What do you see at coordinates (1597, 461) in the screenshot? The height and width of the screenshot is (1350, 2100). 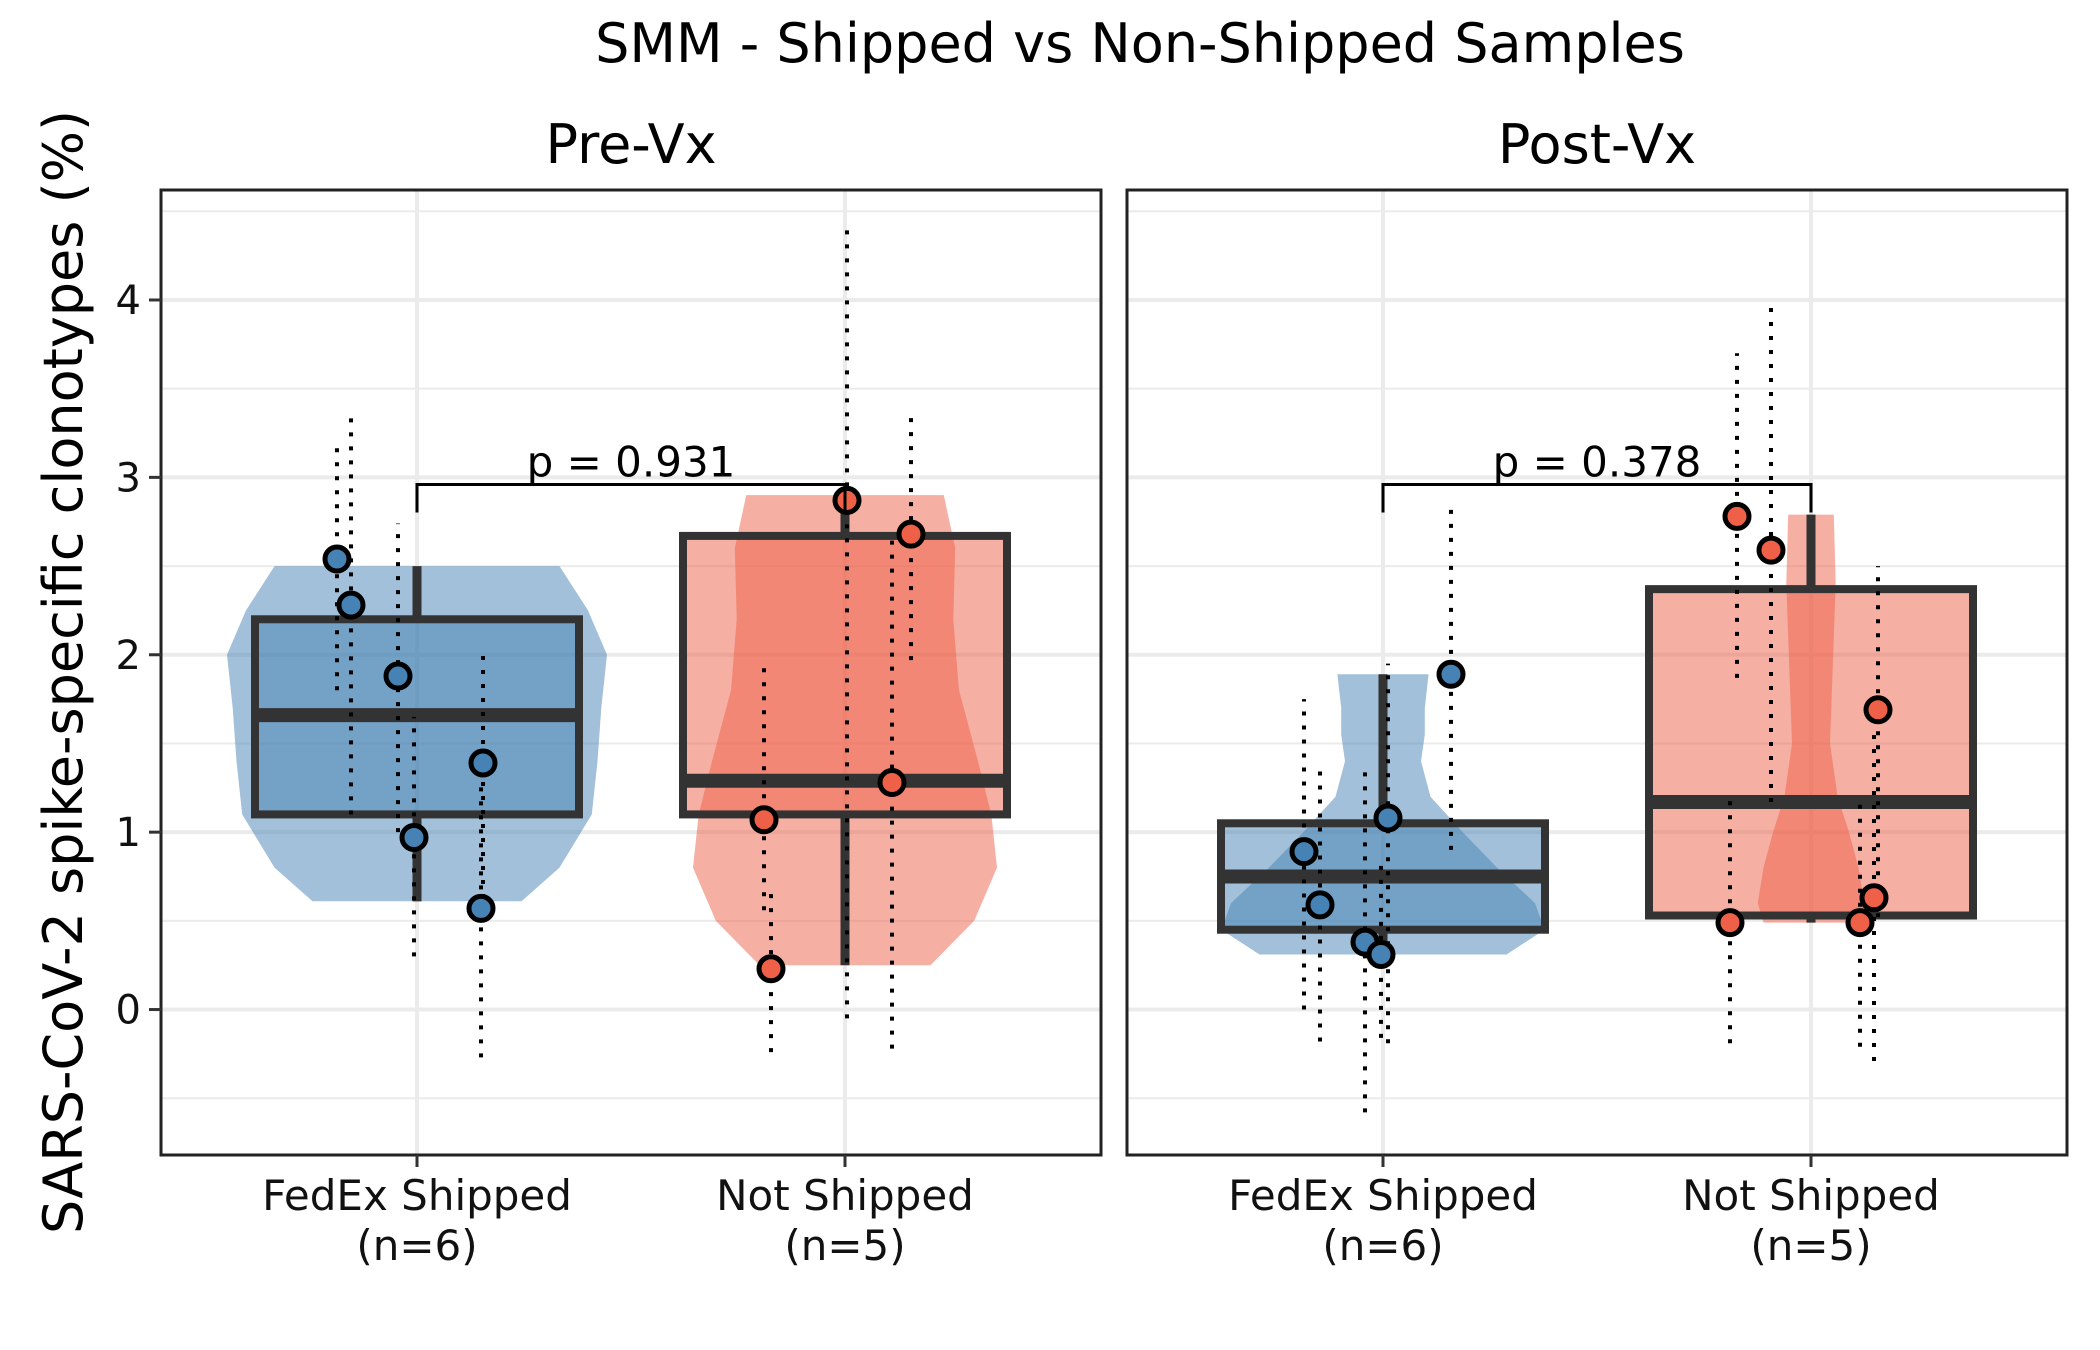 I see `p-value-label: p = 0.378` at bounding box center [1597, 461].